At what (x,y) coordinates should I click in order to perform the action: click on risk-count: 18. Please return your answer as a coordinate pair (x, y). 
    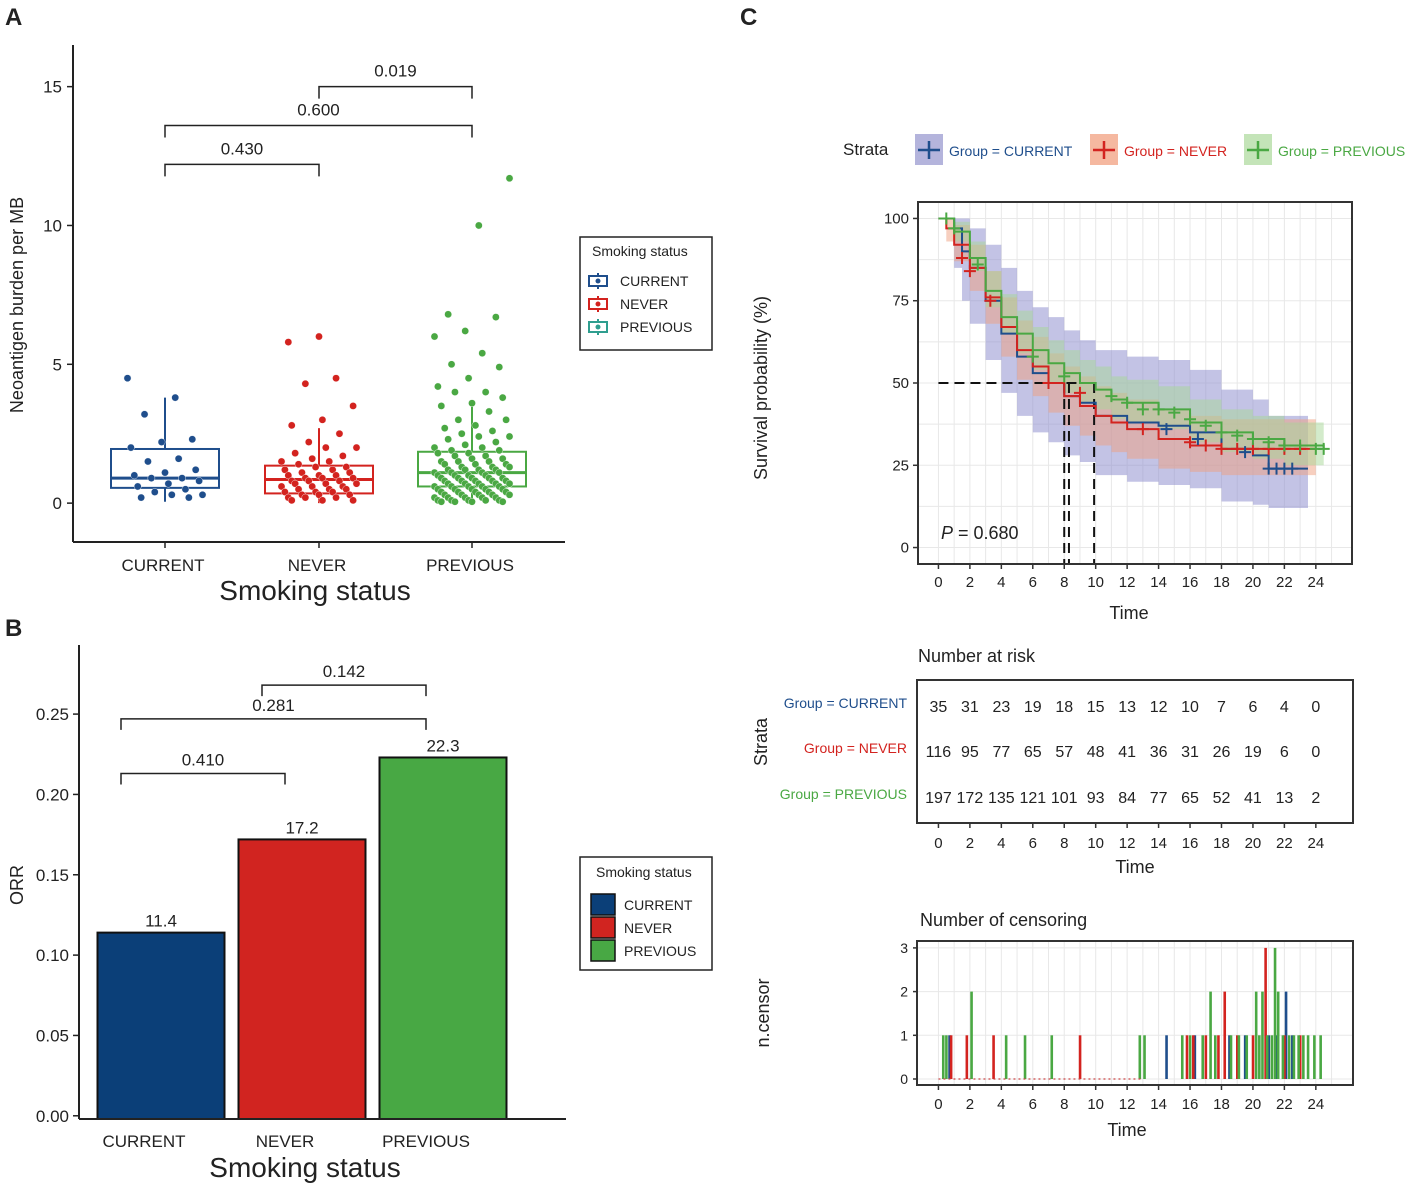
    Looking at the image, I should click on (1064, 707).